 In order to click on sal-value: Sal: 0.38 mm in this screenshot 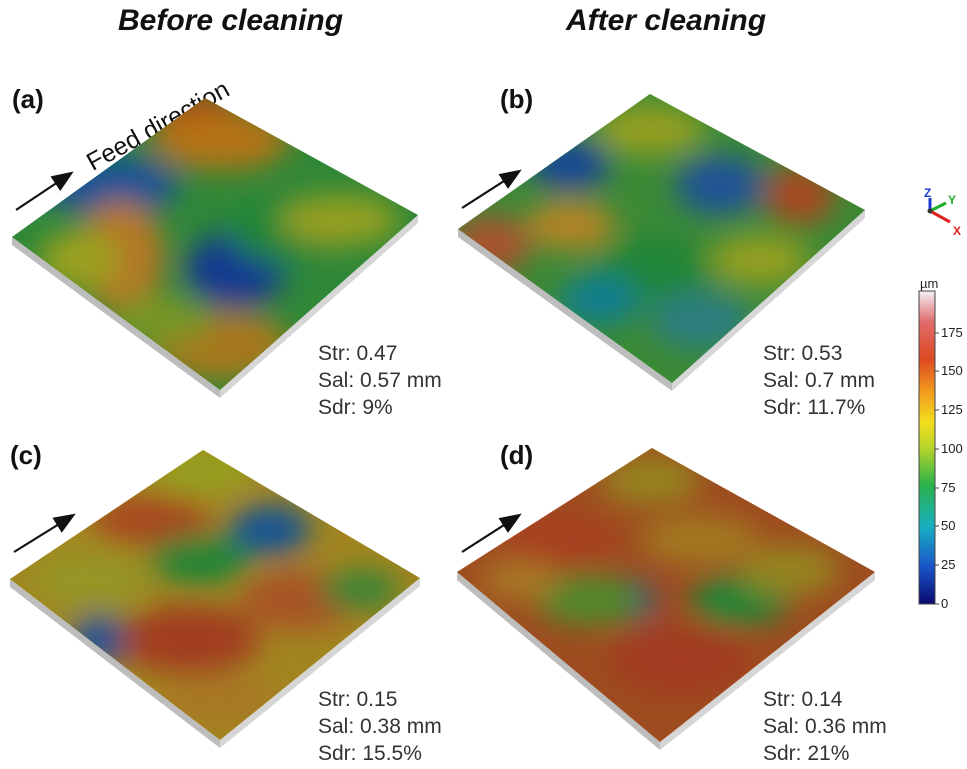, I will do `click(380, 726)`.